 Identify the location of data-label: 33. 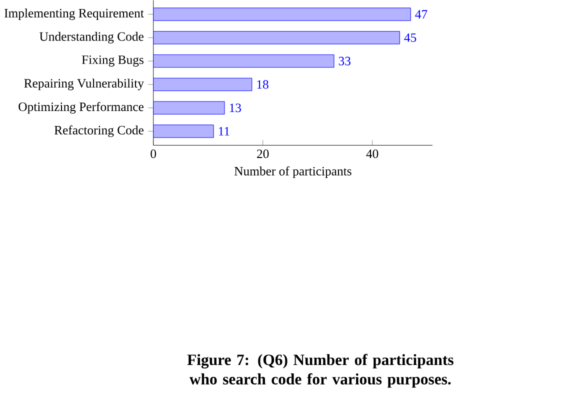
(344, 61).